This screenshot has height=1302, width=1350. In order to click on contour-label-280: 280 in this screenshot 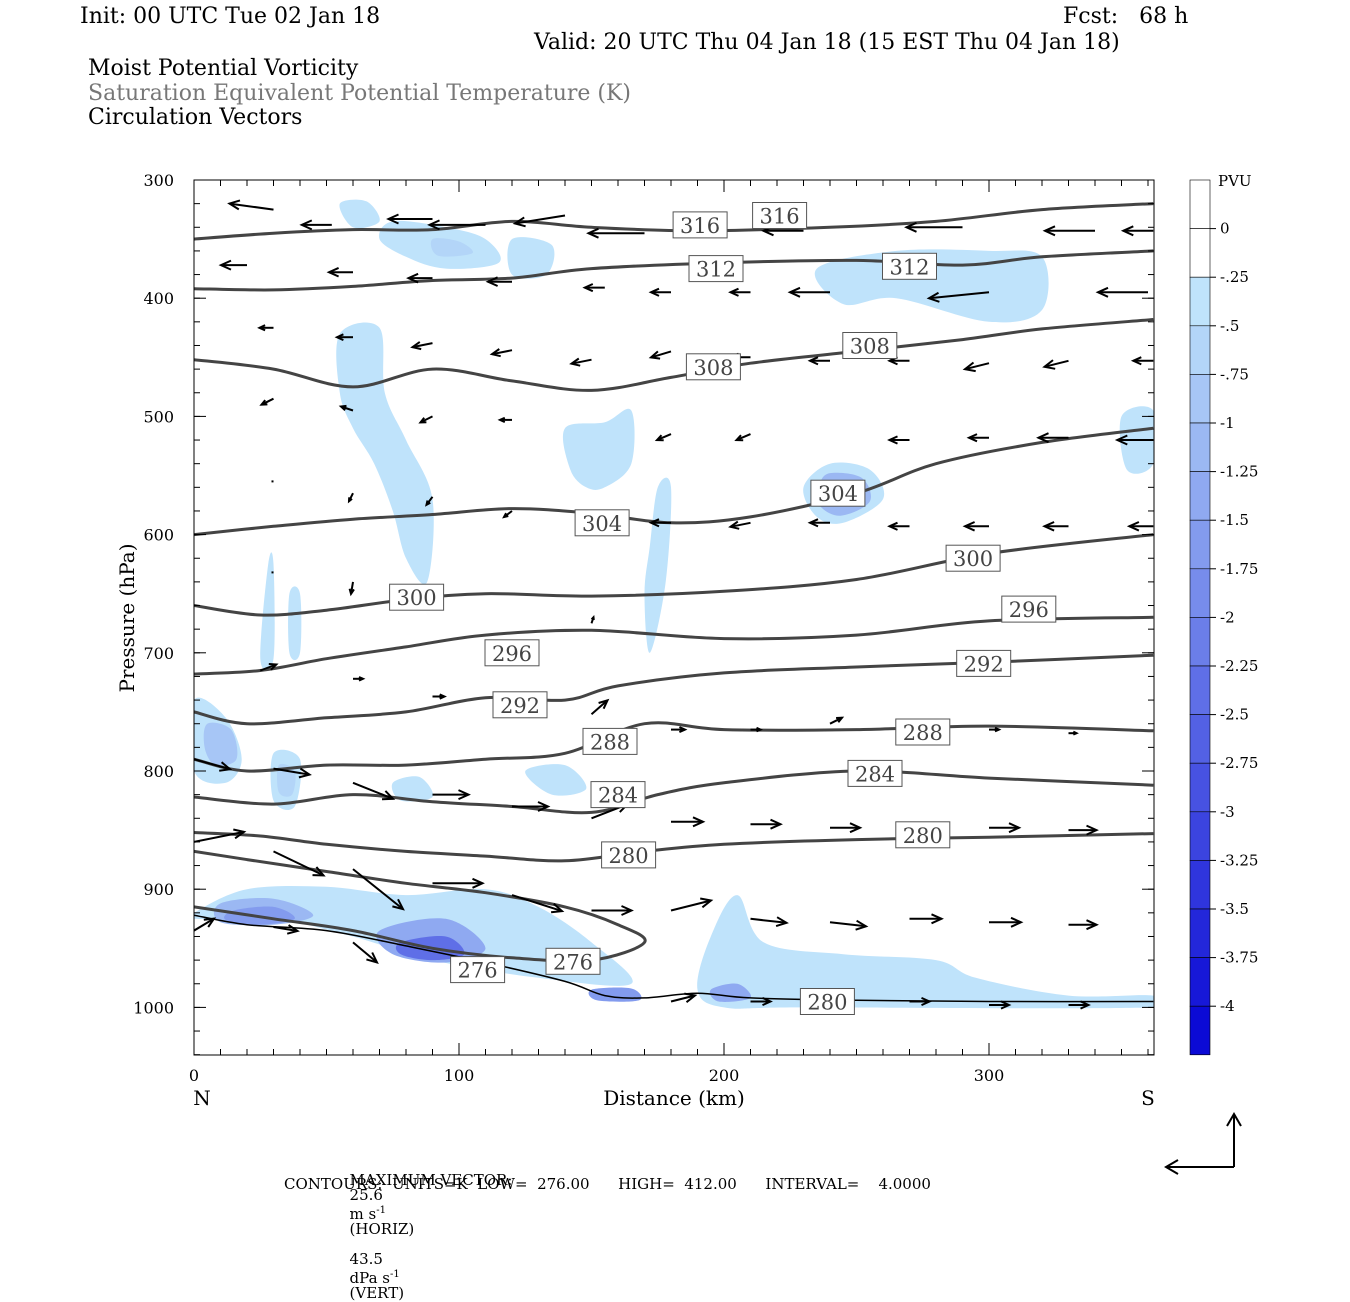, I will do `click(923, 835)`.